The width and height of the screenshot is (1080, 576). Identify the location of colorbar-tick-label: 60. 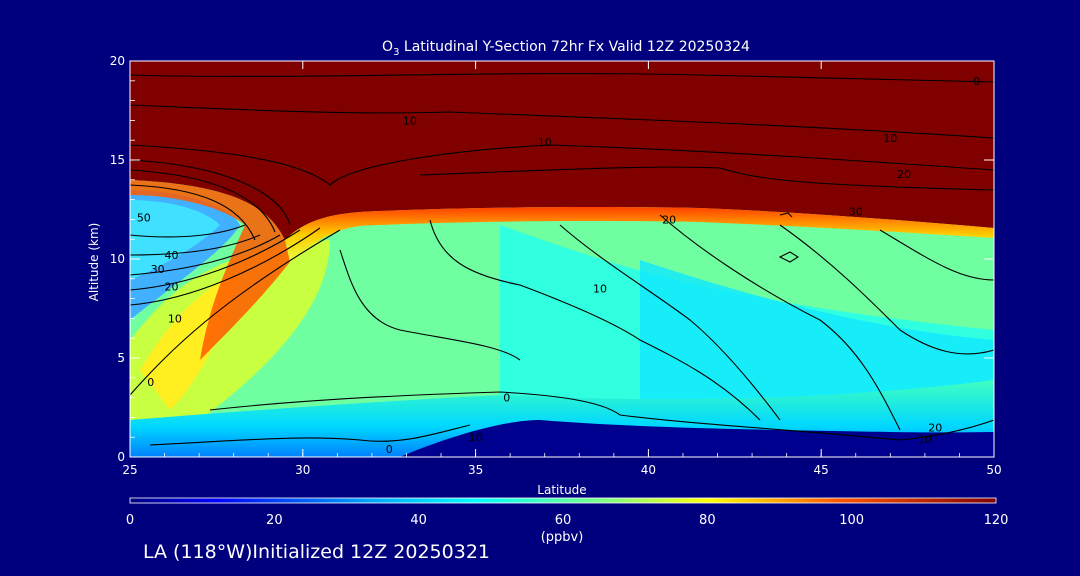
(563, 520).